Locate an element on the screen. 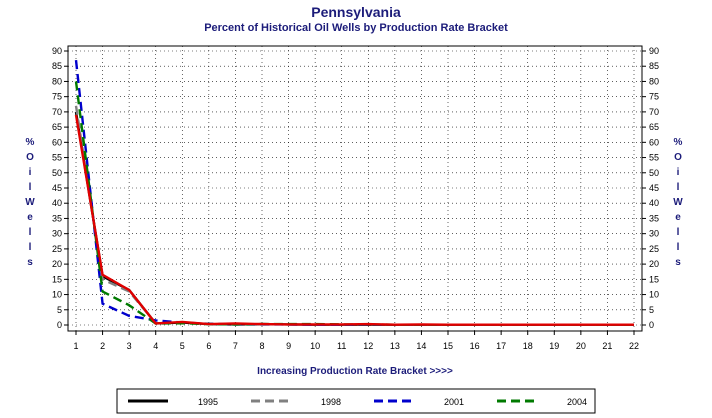 This screenshot has width=712, height=418. y-tick-label-right: 5 is located at coordinates (651, 310).